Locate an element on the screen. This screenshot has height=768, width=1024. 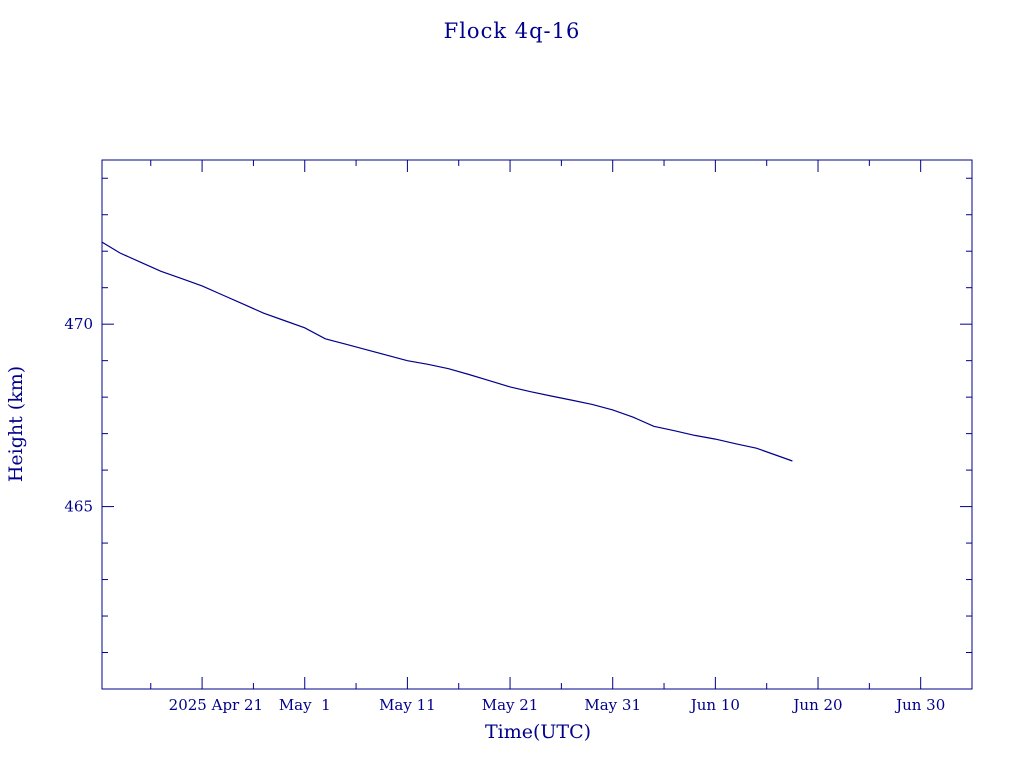
y-tick-label: 470 is located at coordinates (78, 324).